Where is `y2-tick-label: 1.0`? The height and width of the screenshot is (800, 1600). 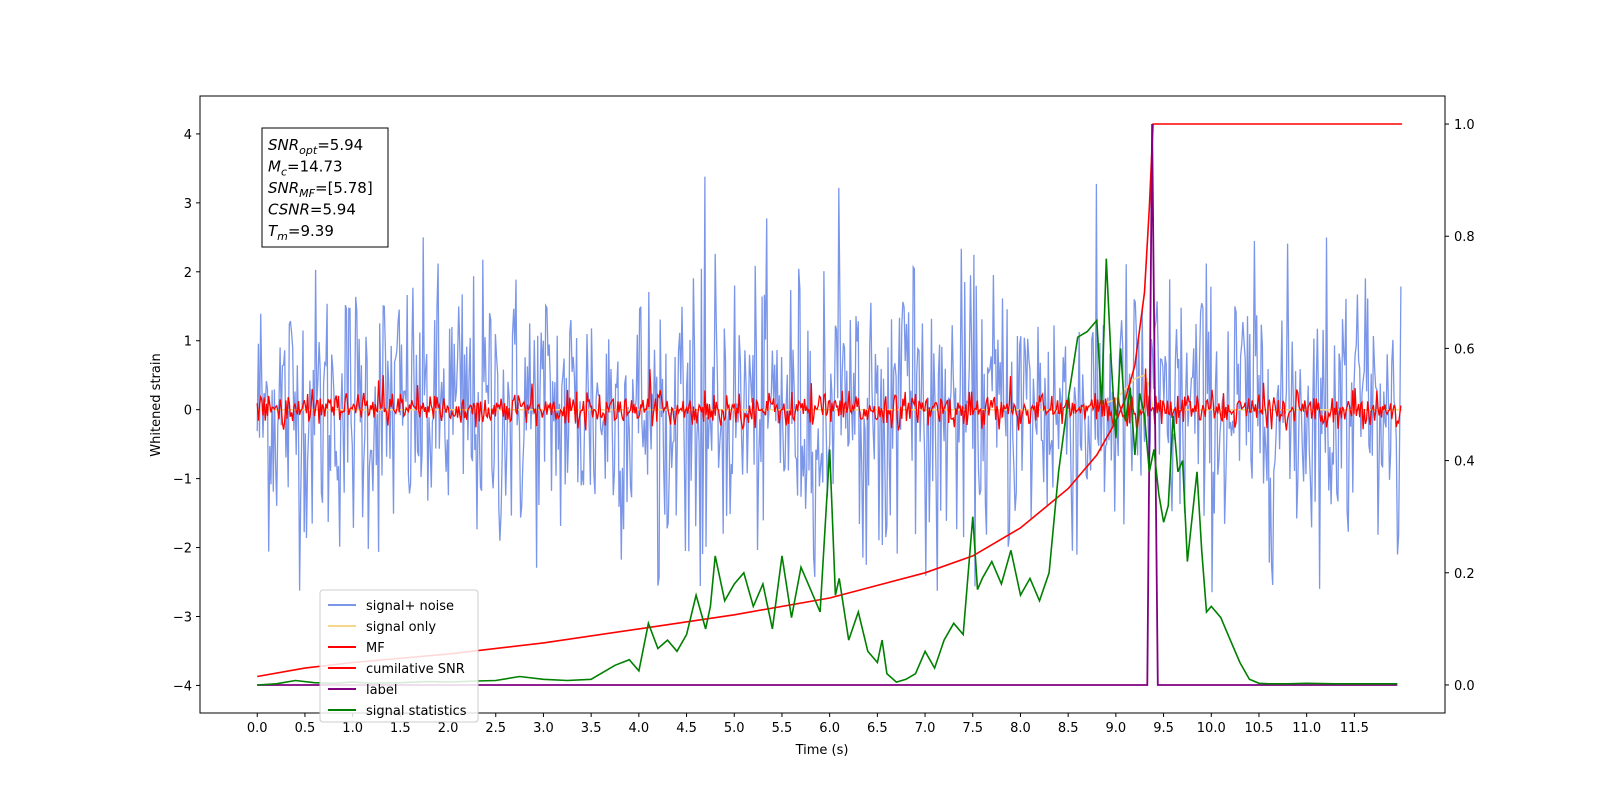
y2-tick-label: 1.0 is located at coordinates (1464, 125).